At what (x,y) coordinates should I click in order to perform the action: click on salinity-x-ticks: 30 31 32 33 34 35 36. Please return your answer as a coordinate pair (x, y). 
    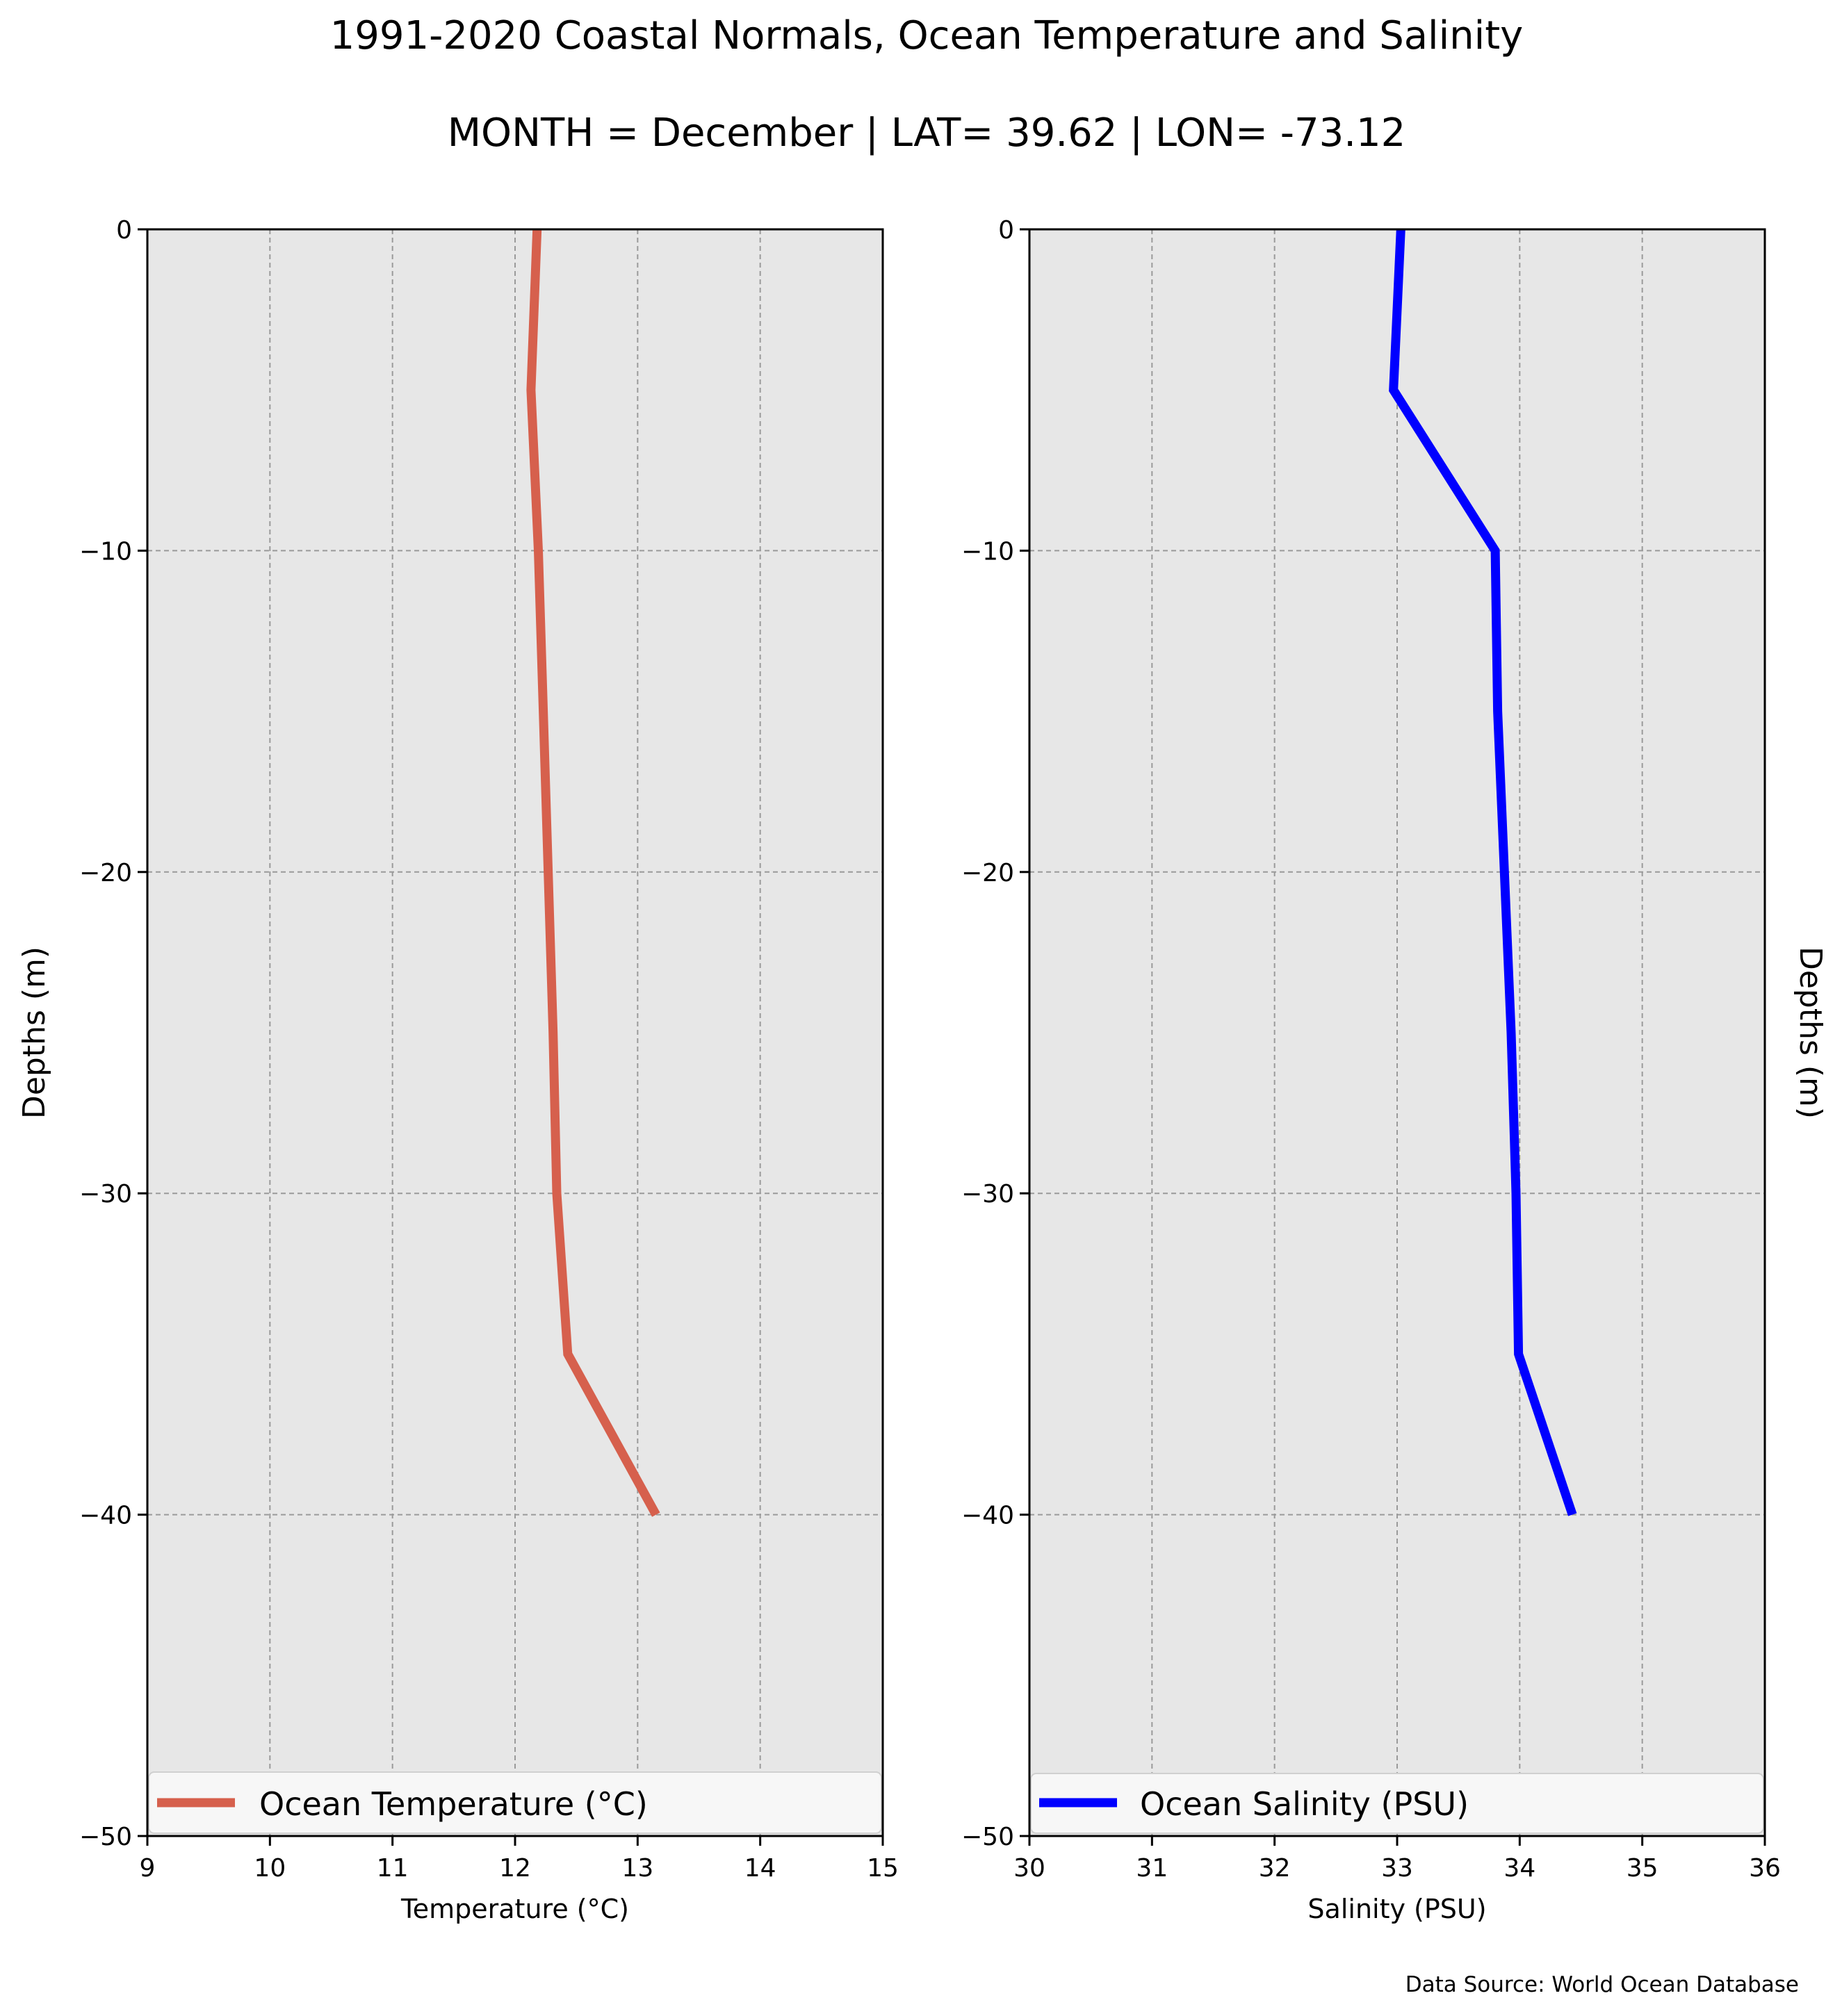
    Looking at the image, I should click on (1397, 1859).